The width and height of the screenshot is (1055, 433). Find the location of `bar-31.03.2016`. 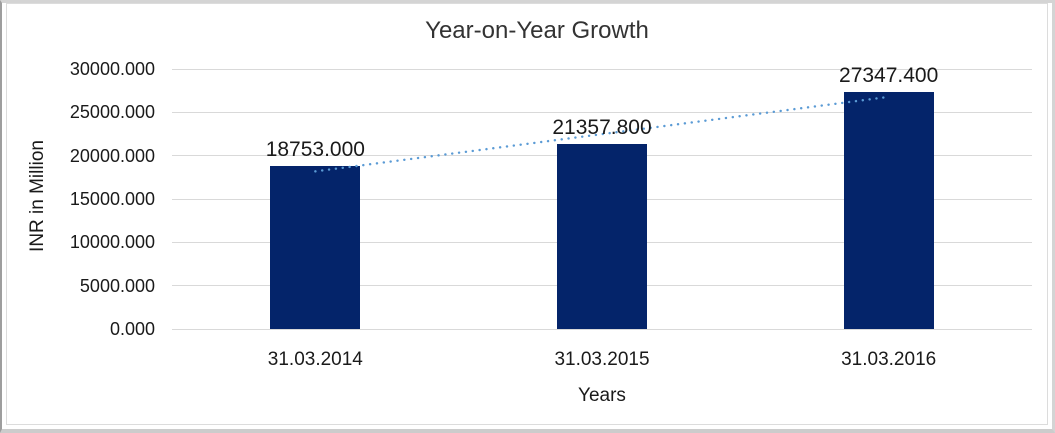

bar-31.03.2016 is located at coordinates (888, 210).